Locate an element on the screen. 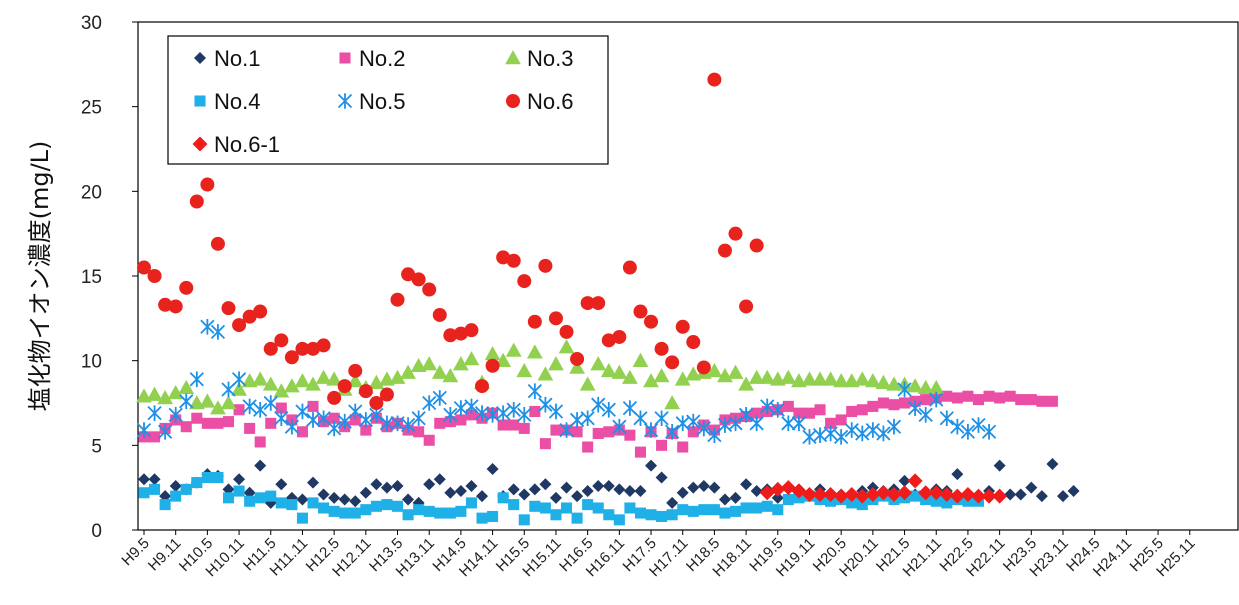  y-tick-label: 15 is located at coordinates (91, 277).